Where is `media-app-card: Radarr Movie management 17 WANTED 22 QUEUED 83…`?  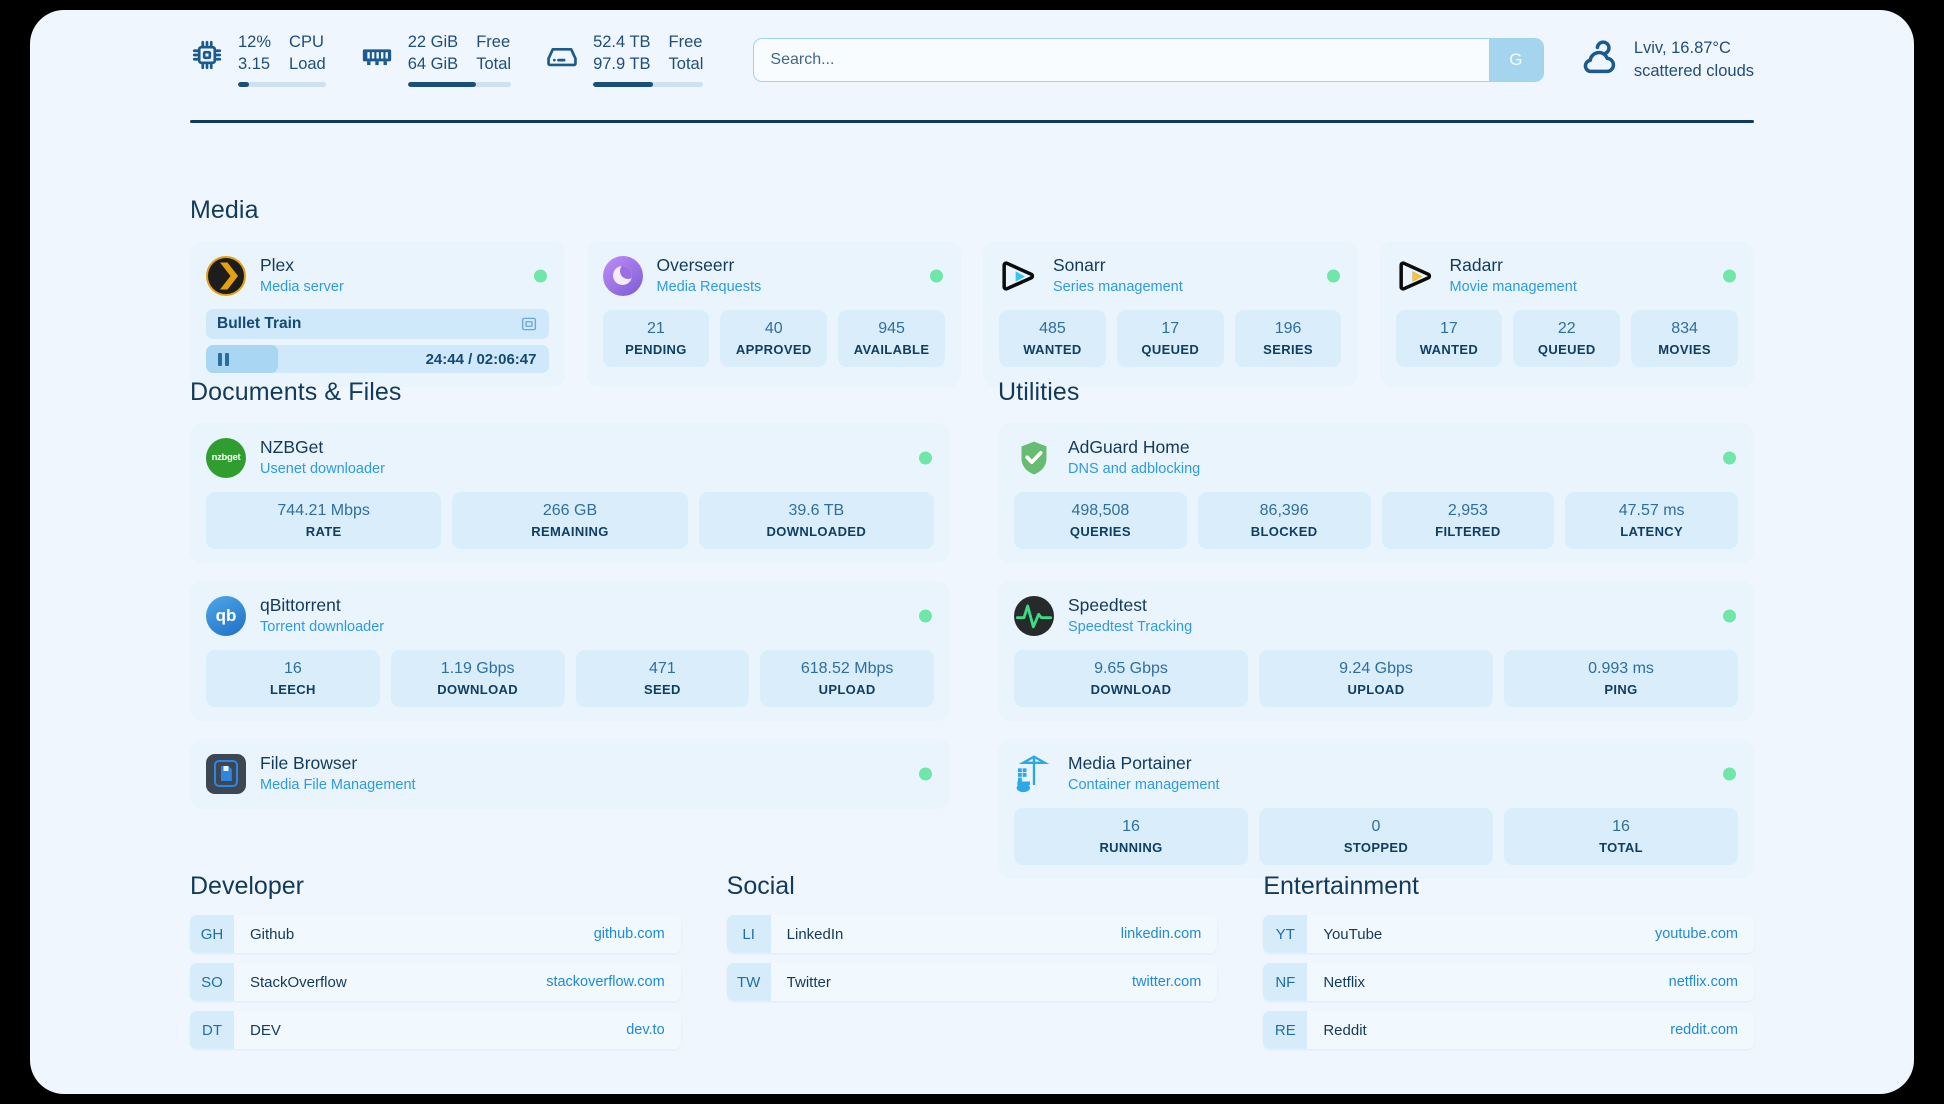
media-app-card: Radarr Movie management 17 WANTED 22 QUEUED 83… is located at coordinates (1566, 314).